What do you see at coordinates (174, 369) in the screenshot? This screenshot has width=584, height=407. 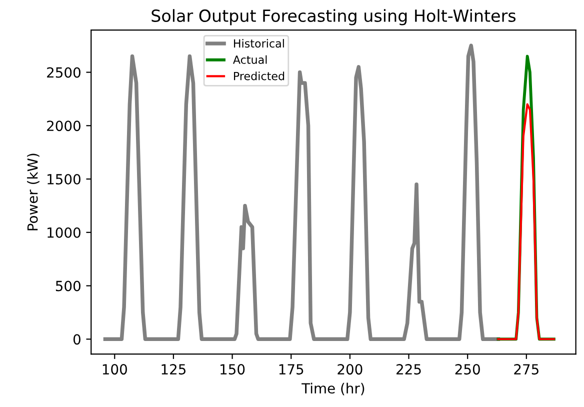 I see `x-tick-label: 125` at bounding box center [174, 369].